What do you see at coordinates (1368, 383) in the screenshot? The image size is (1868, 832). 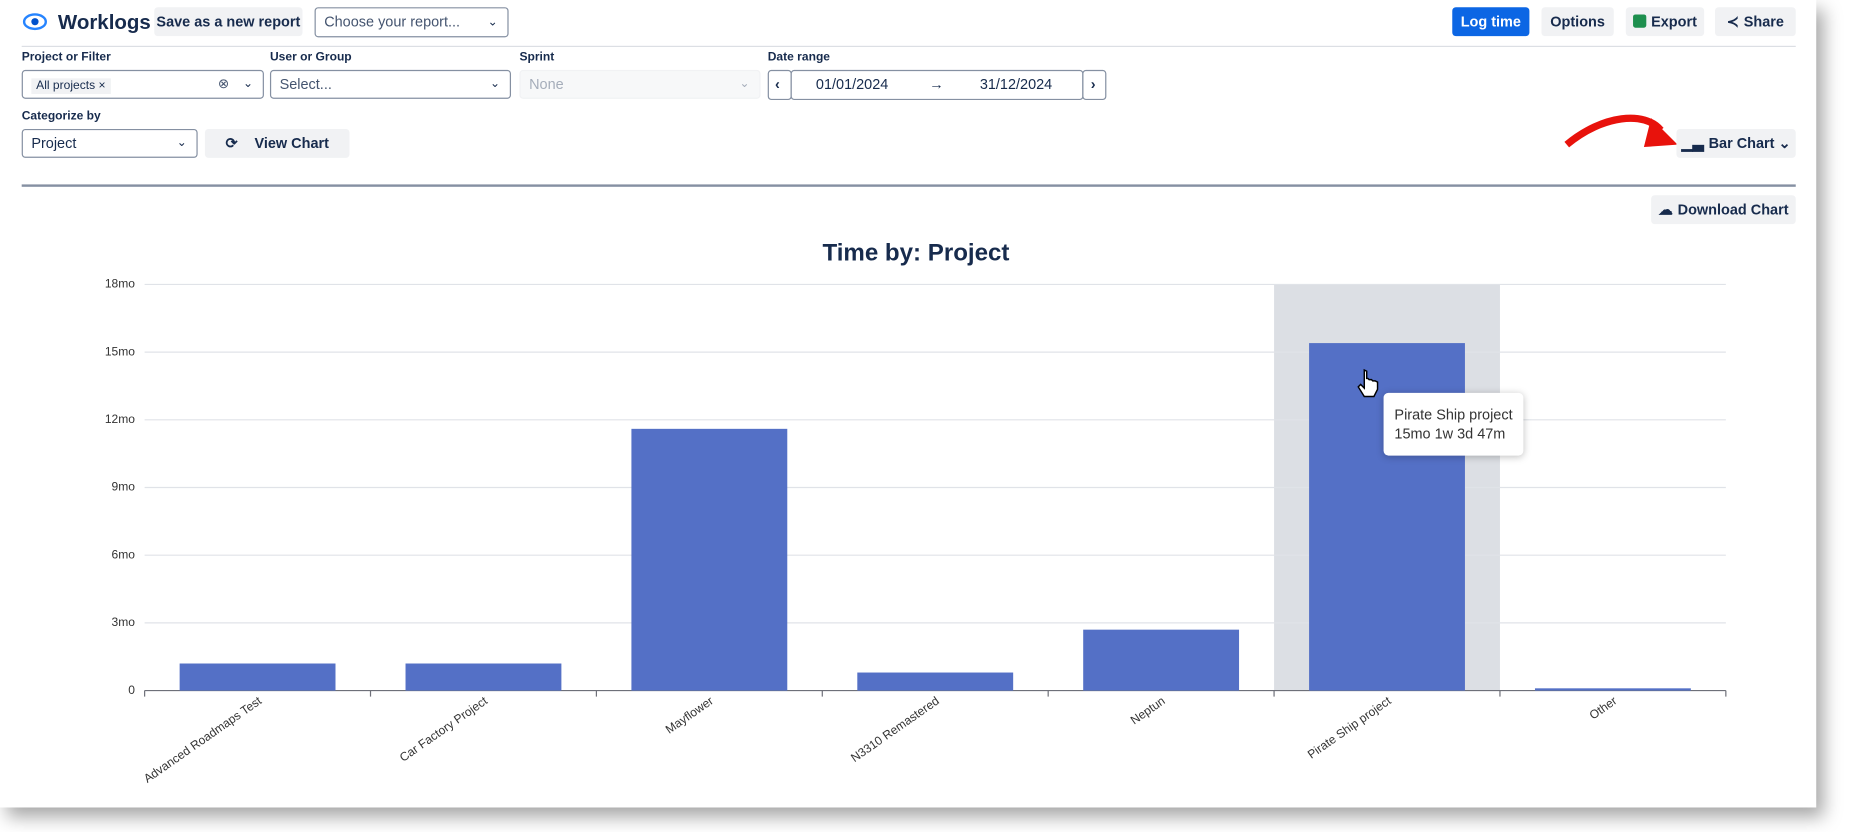 I see `cursor` at bounding box center [1368, 383].